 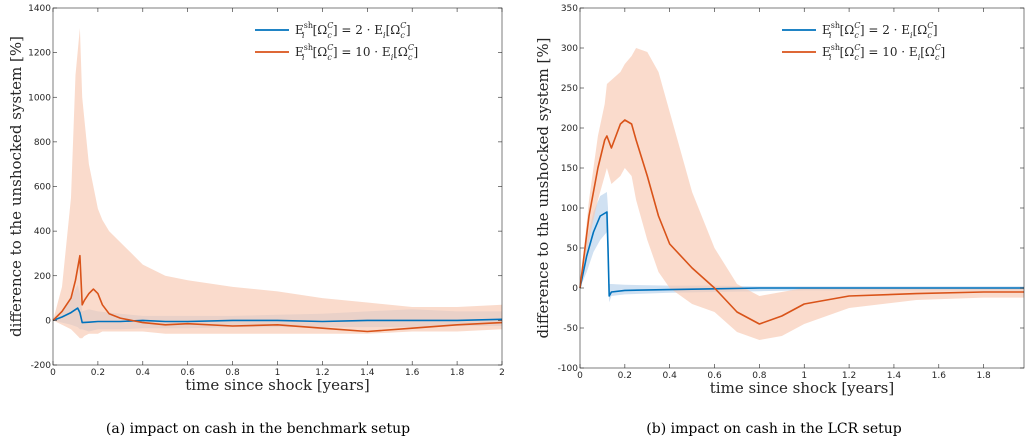 I want to click on series-1-band, so click(x=802, y=247).